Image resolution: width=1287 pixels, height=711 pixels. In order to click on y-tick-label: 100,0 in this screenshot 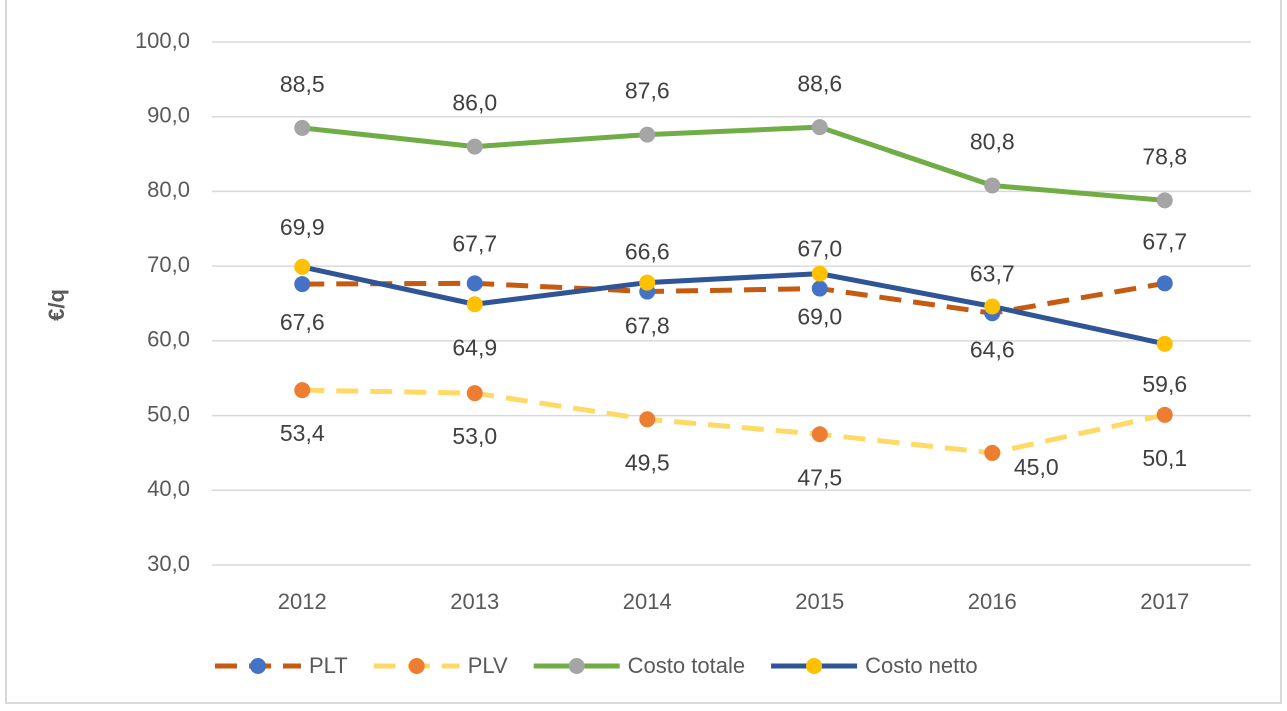, I will do `click(162, 40)`.